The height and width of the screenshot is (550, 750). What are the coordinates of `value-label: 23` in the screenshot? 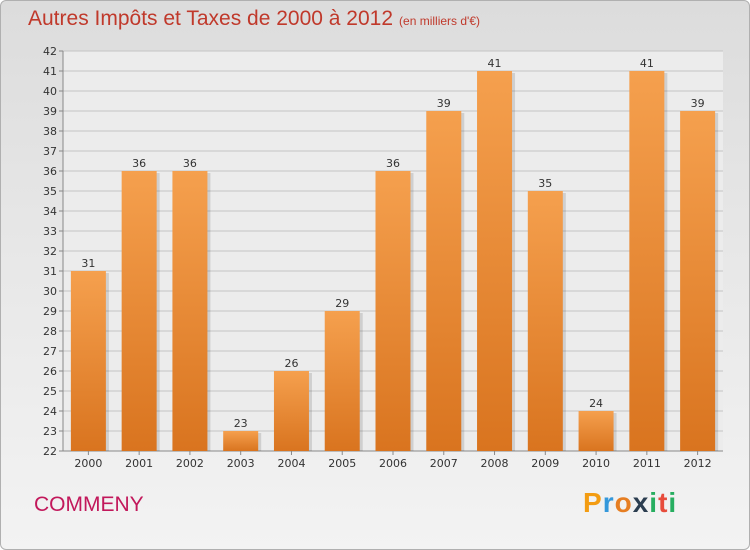 It's located at (241, 423).